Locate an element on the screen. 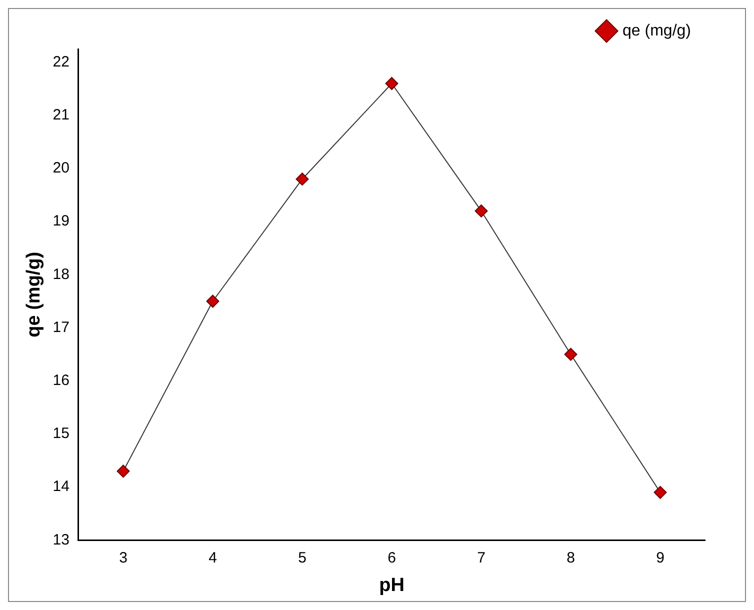  y-axis-title: qe (mg/g) is located at coordinates (34, 295).